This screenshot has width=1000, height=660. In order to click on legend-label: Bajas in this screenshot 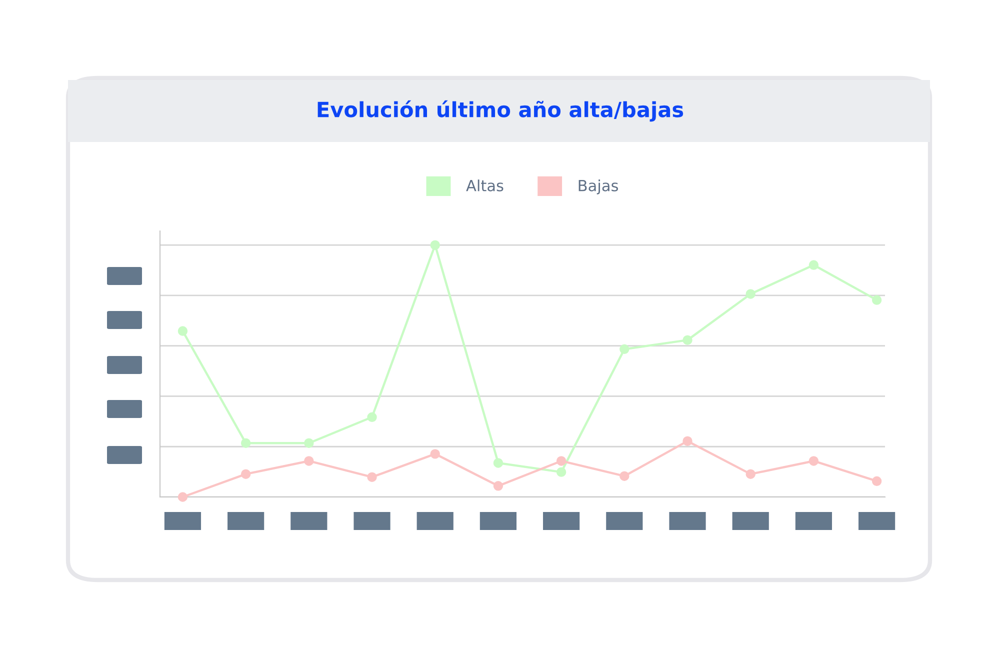, I will do `click(598, 187)`.